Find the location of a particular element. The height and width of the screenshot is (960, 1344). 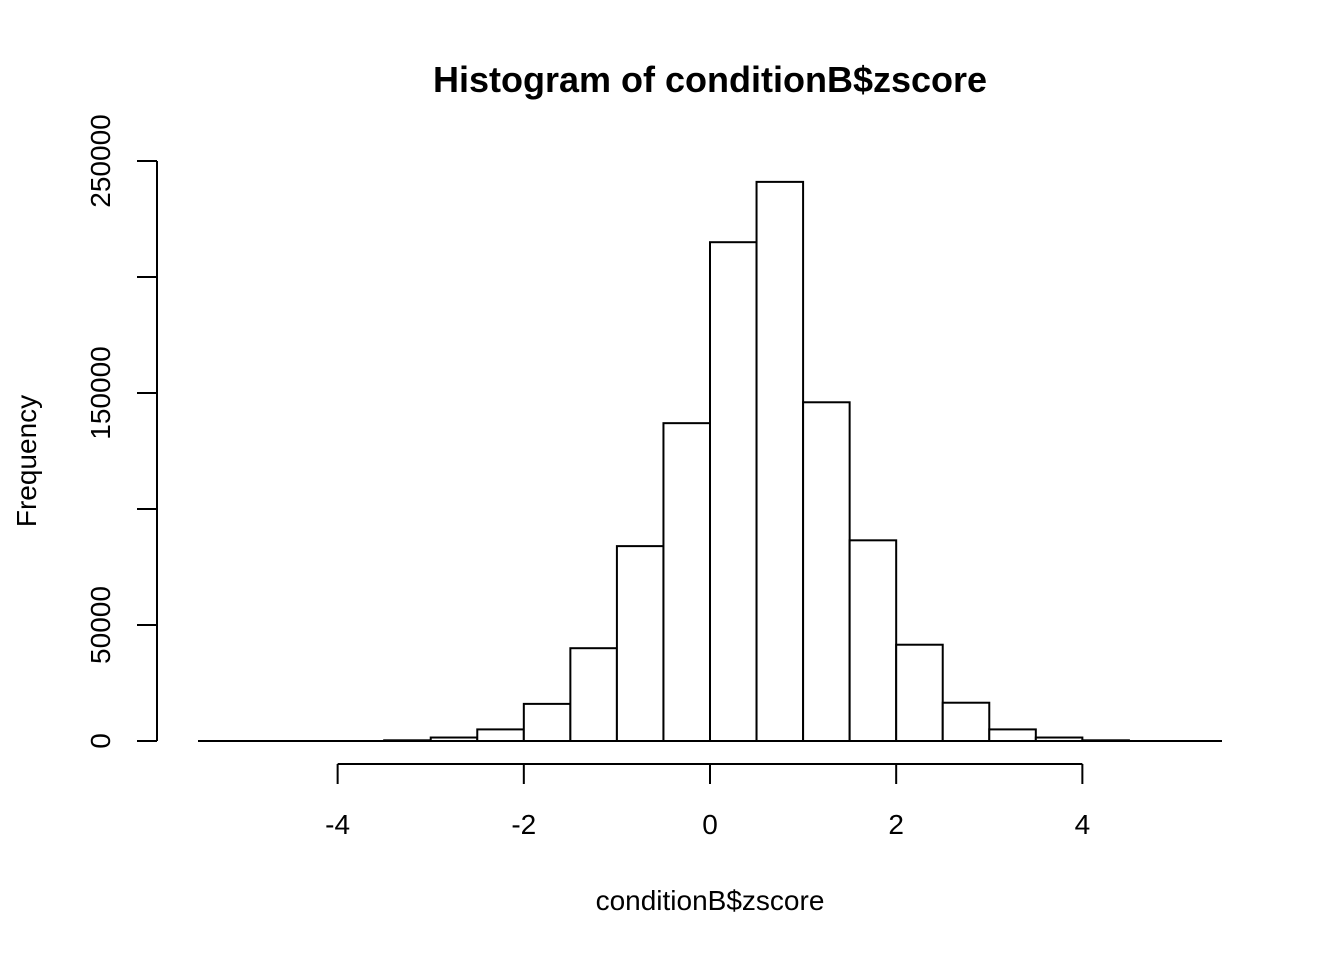

y-tick-label: 50000 is located at coordinates (100, 625).